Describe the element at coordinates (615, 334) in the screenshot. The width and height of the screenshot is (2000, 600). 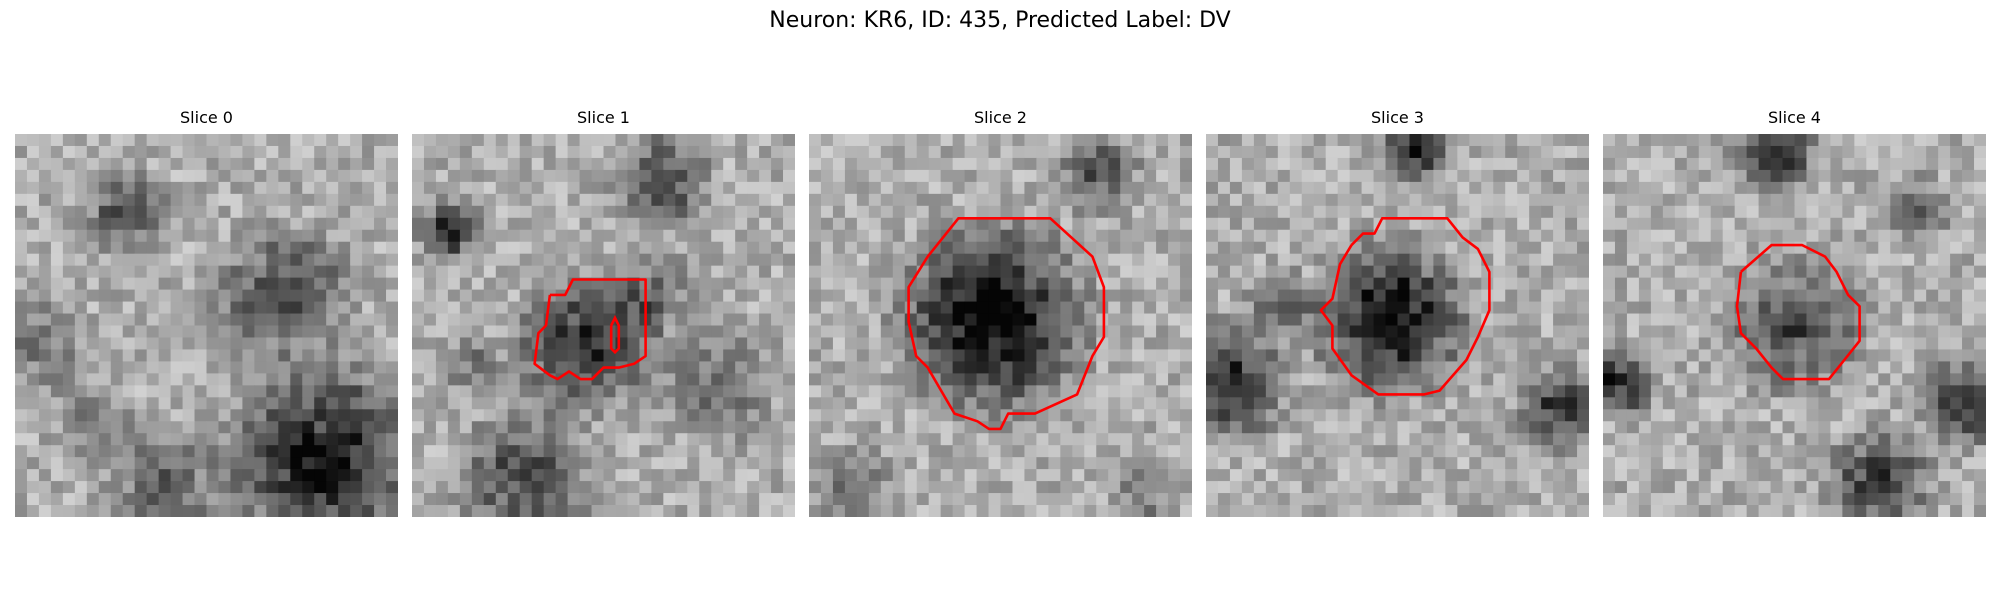
I see `roi-contour-inner` at that location.